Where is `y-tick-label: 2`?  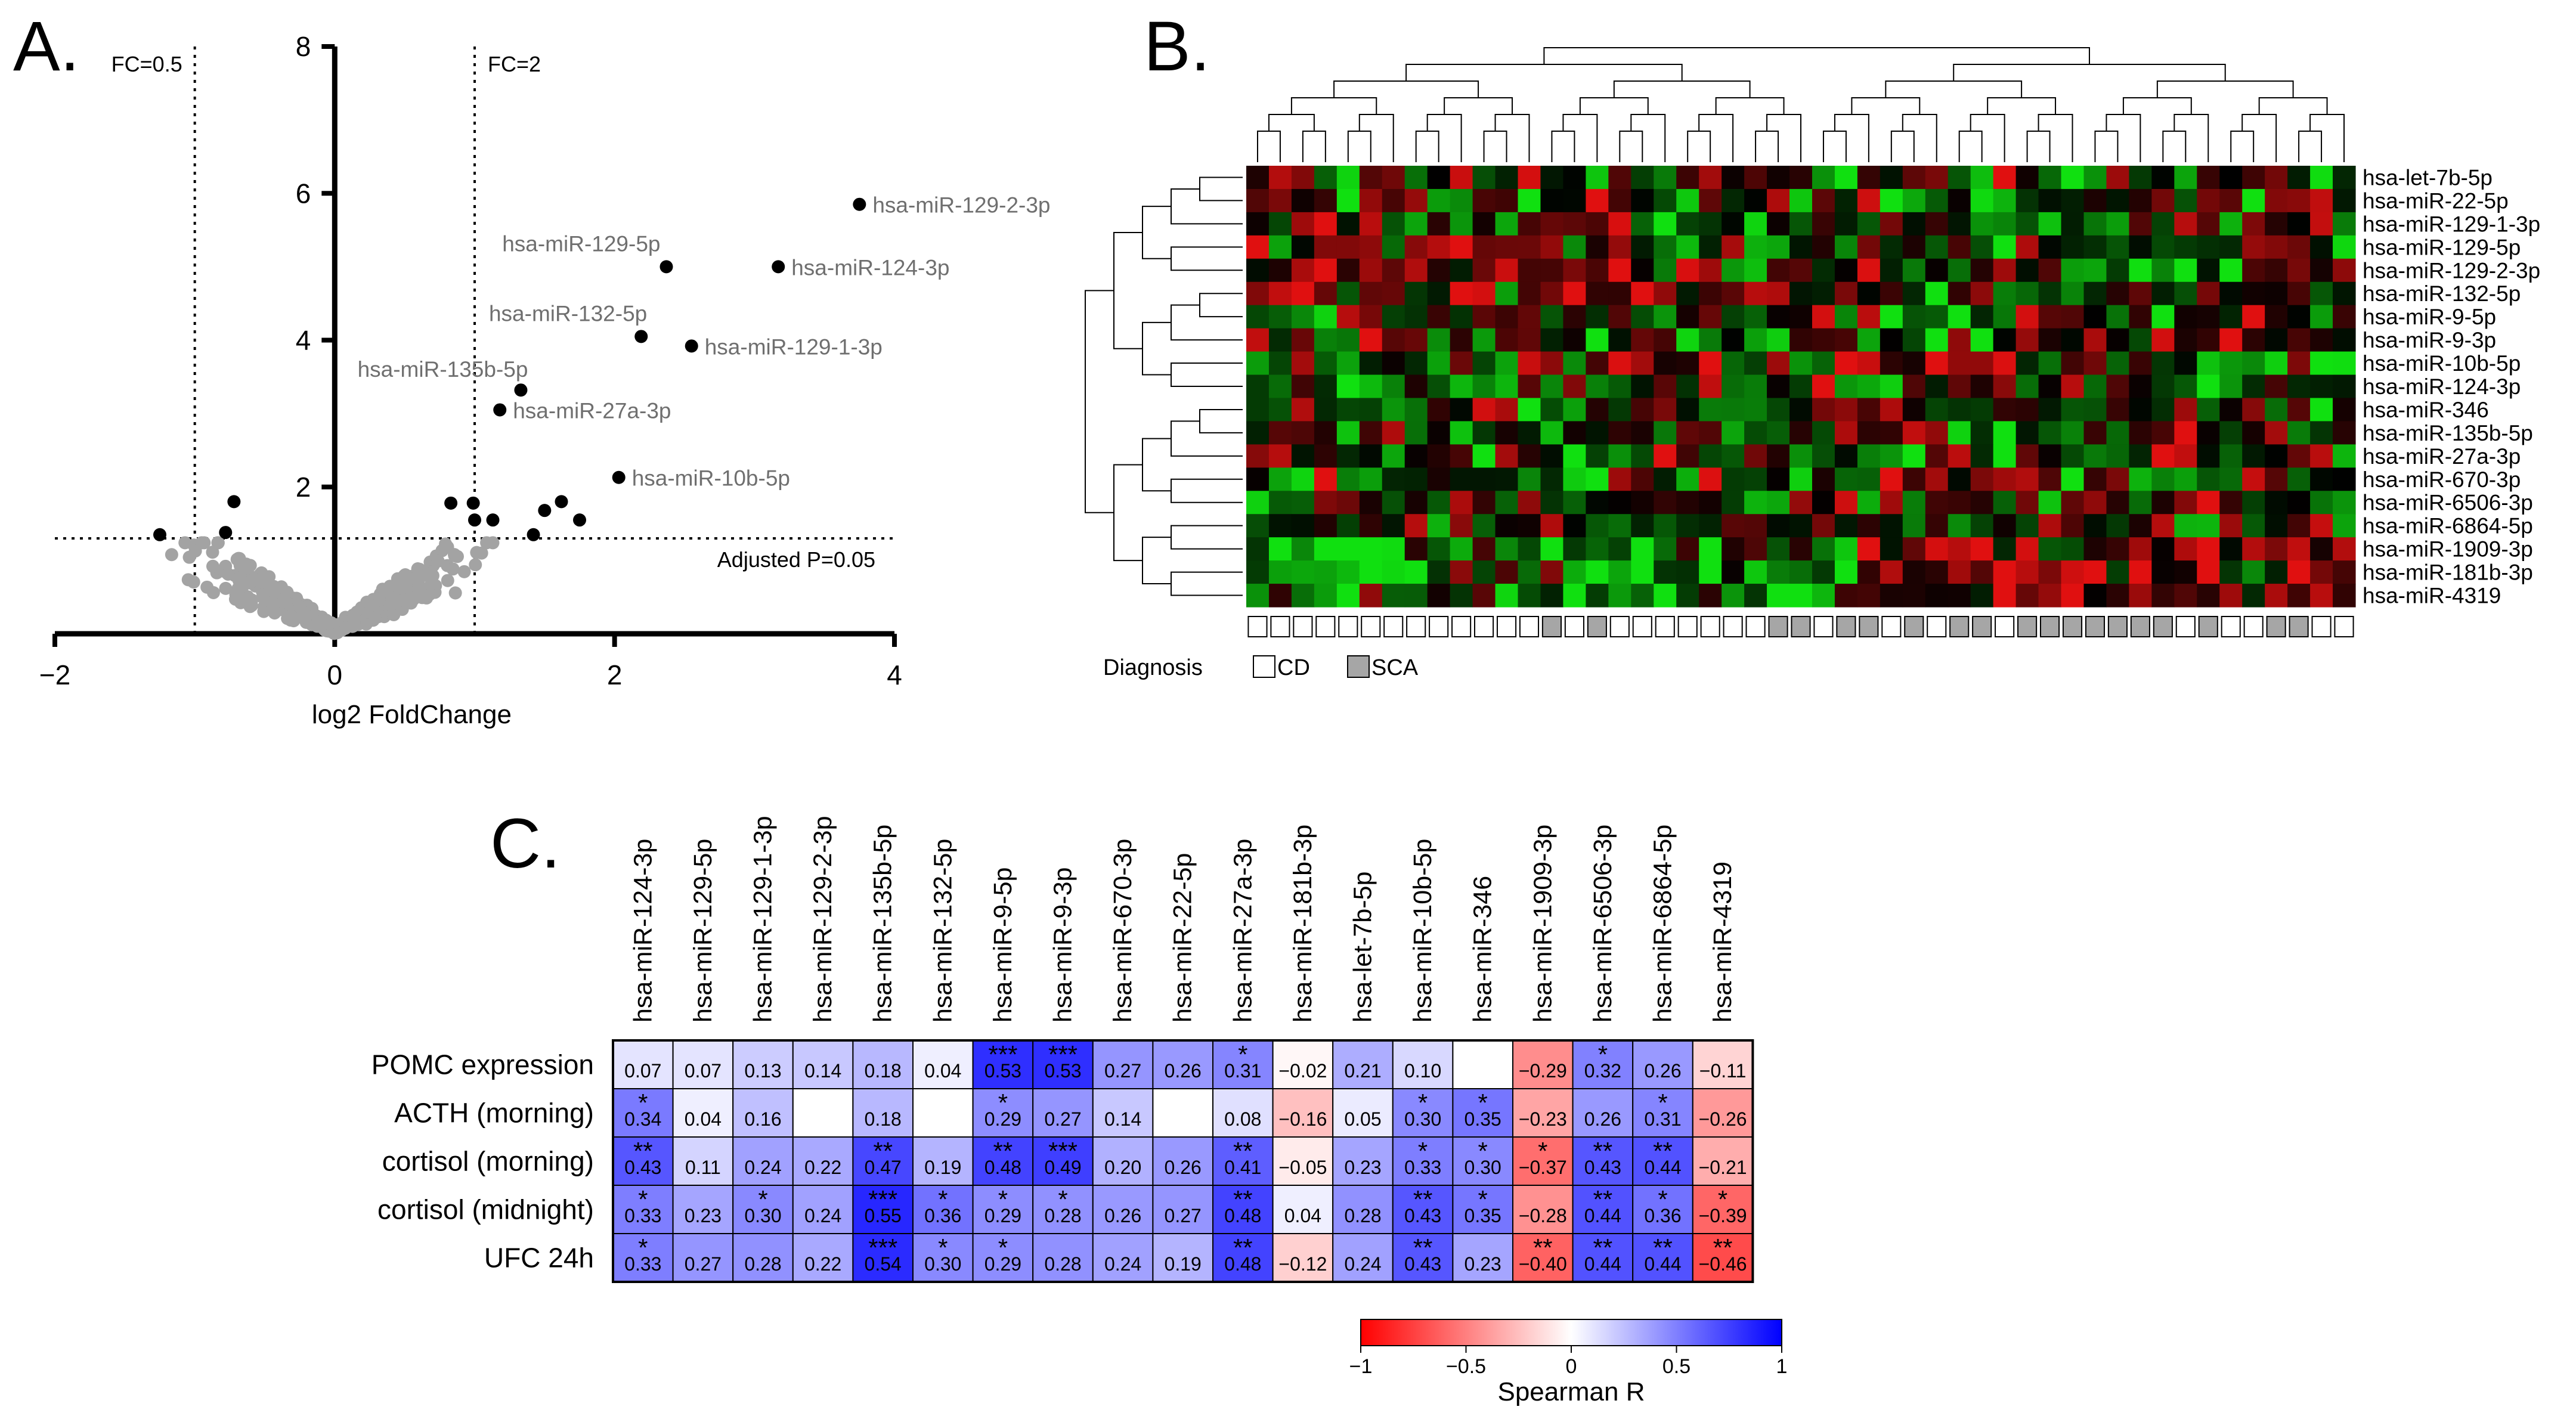 y-tick-label: 2 is located at coordinates (303, 487).